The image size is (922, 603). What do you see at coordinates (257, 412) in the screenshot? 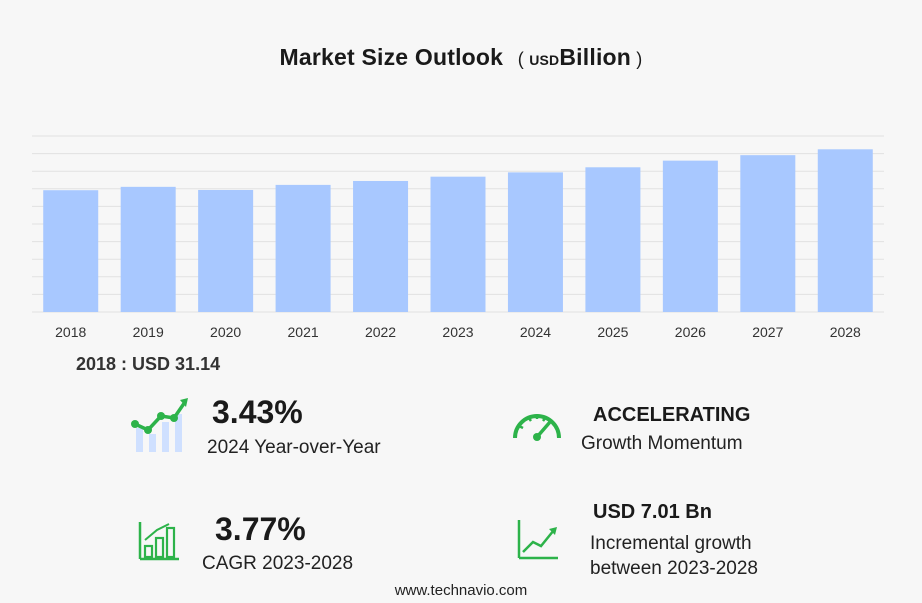
I see `yoy-value: 3.43%` at bounding box center [257, 412].